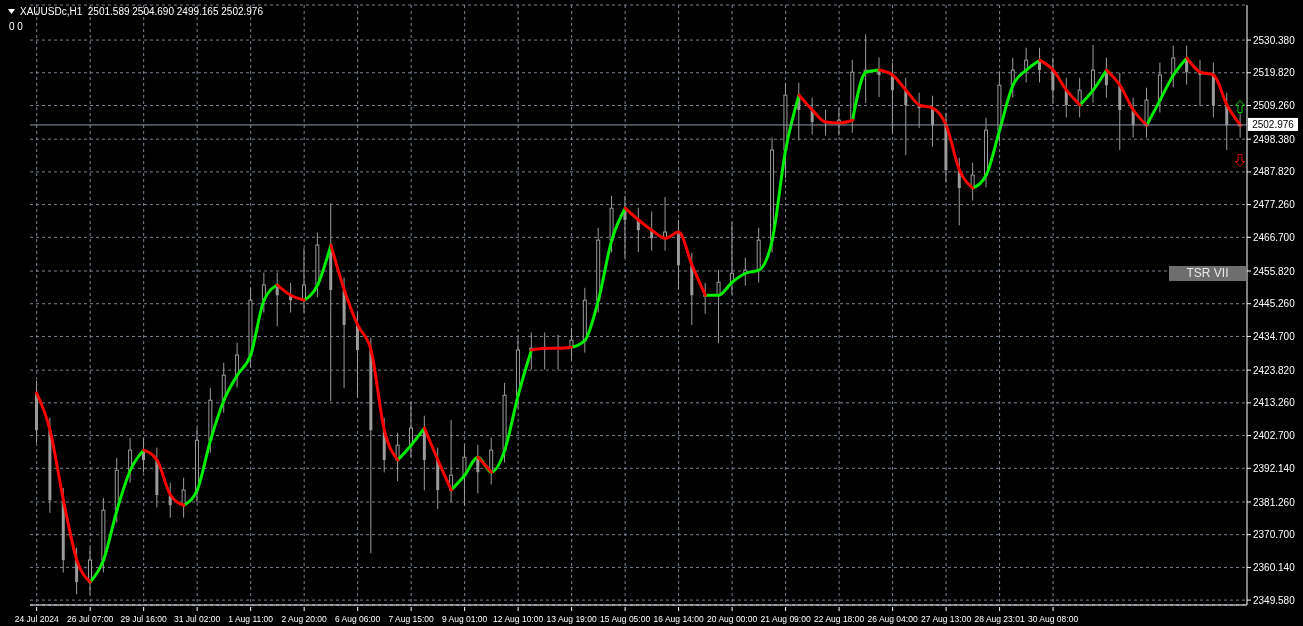 The height and width of the screenshot is (626, 1303). I want to click on x-tick-label: 21 Aug 09:00, so click(785, 619).